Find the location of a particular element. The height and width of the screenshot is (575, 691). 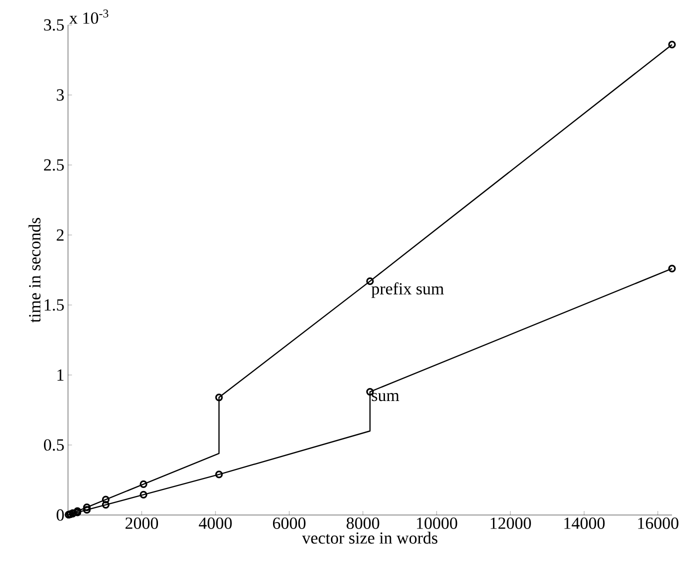

x-tick-label: 8000 is located at coordinates (363, 523).